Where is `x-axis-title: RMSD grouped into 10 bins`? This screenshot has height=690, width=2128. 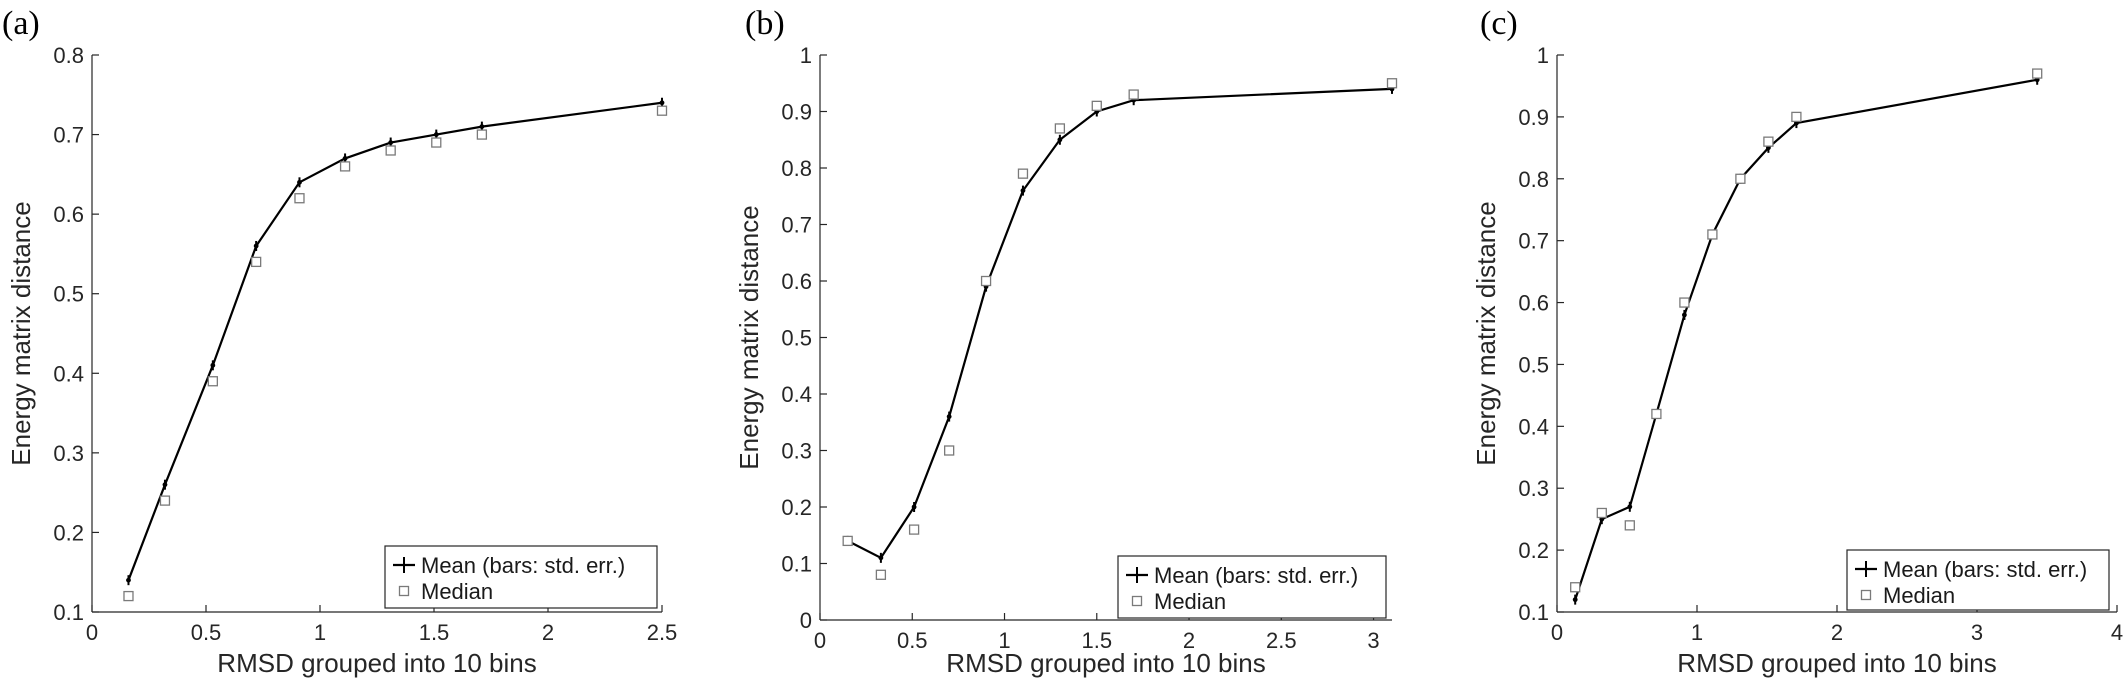 x-axis-title: RMSD grouped into 10 bins is located at coordinates (376, 663).